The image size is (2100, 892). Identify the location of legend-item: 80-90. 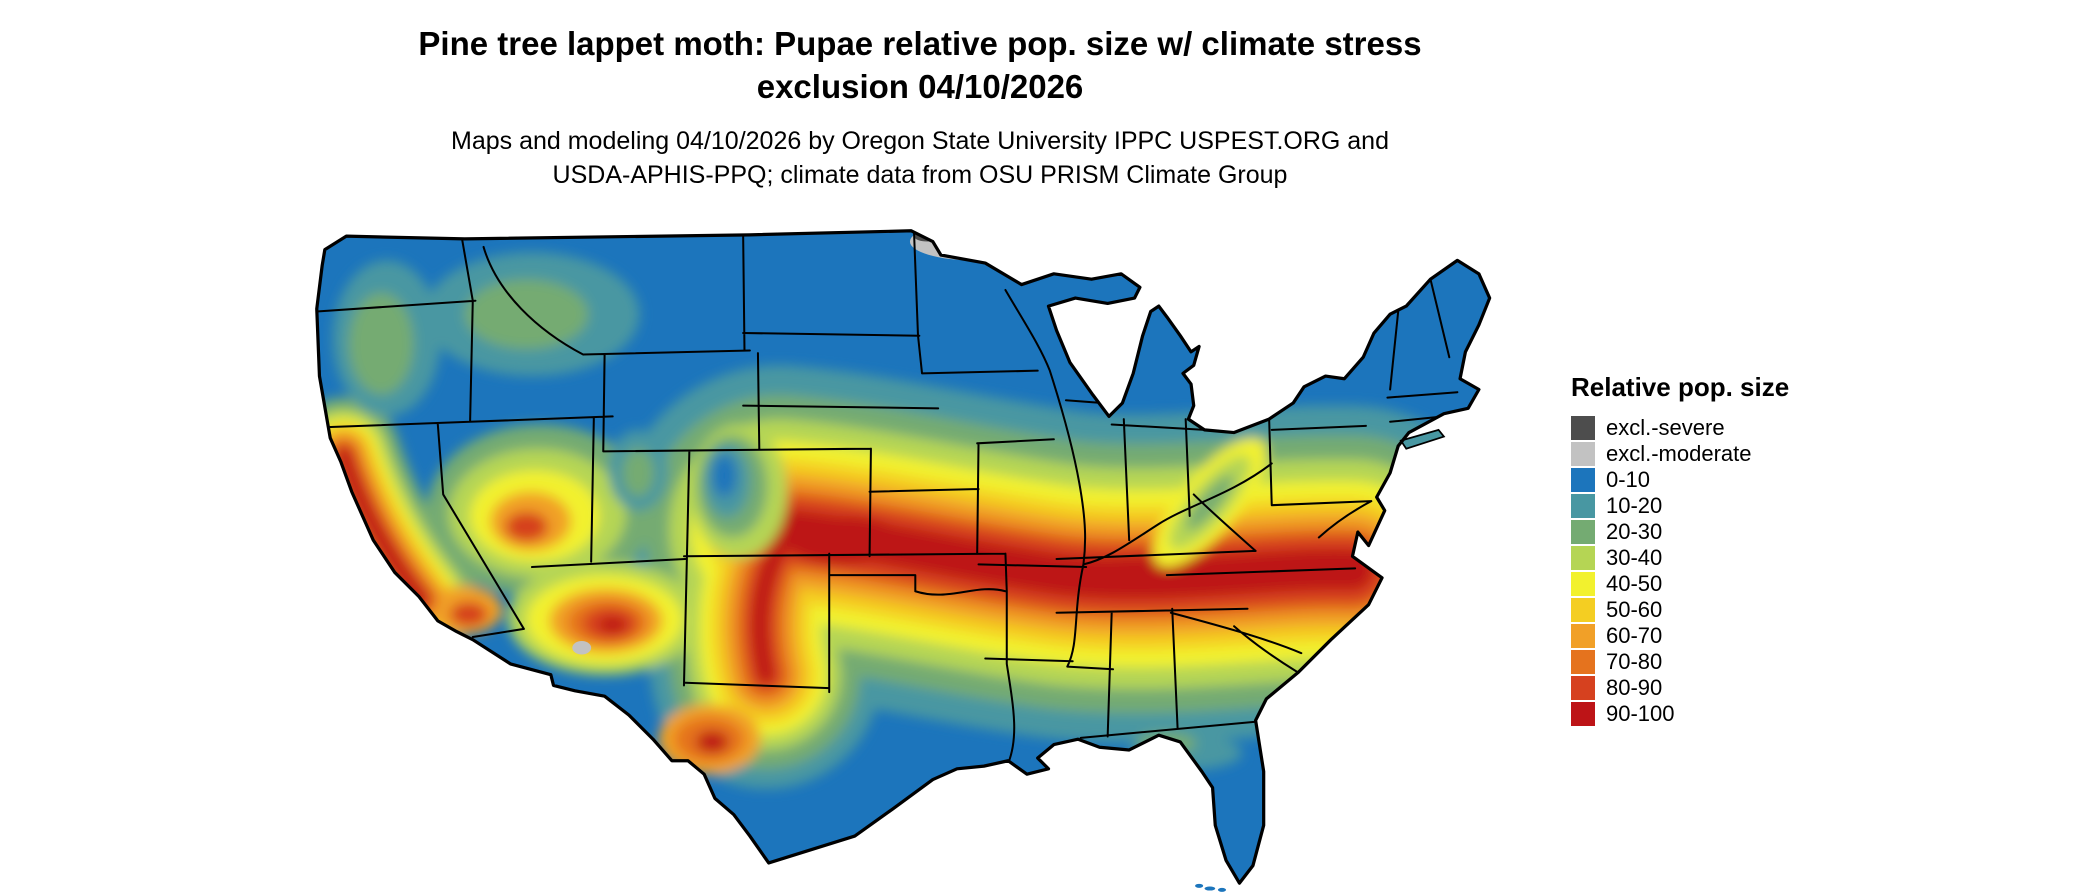
(1726, 688).